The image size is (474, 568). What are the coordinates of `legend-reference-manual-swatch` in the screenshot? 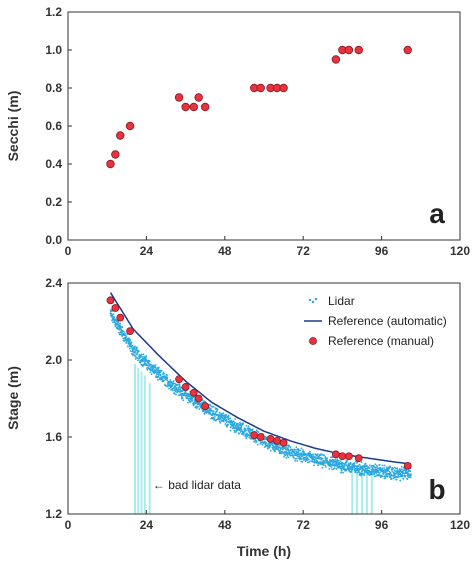 It's located at (313, 341).